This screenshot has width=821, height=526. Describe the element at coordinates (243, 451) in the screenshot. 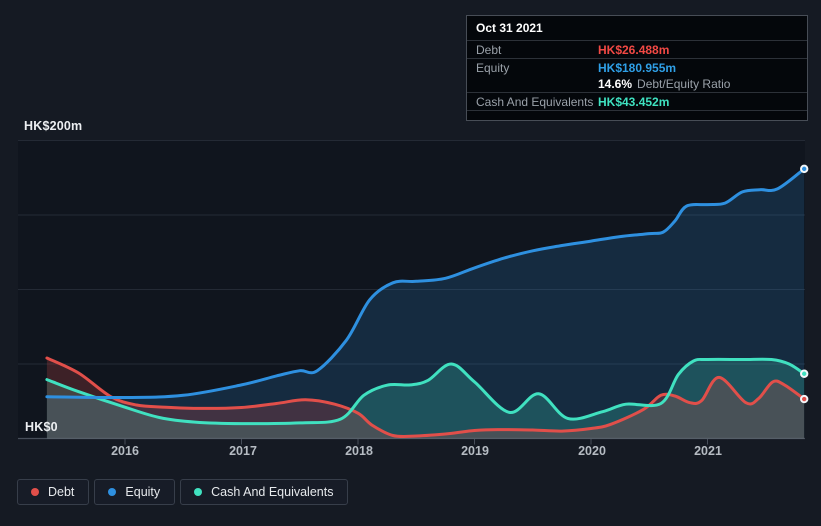

I see `x-tick-2017: 2017` at that location.